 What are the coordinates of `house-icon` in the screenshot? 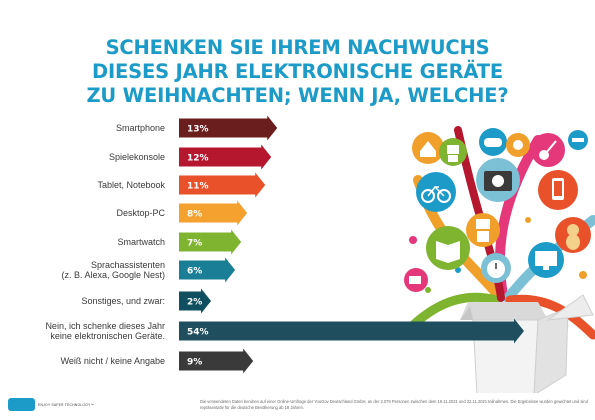 It's located at (428, 148).